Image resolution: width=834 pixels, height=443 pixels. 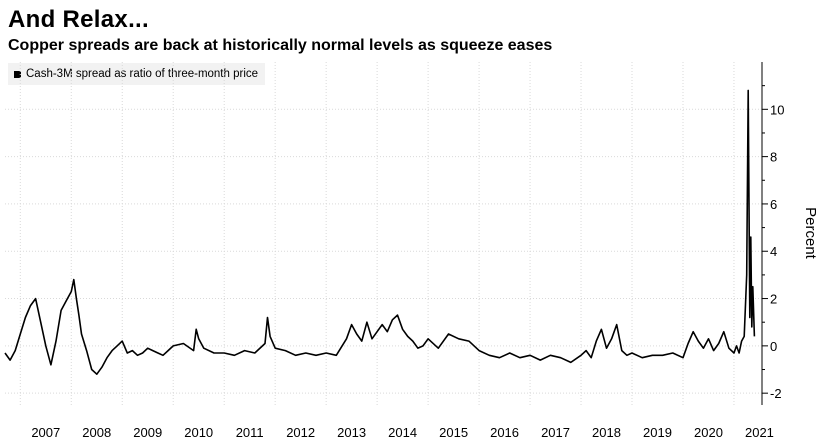 What do you see at coordinates (657, 432) in the screenshot?
I see `x-tick-label: 2019` at bounding box center [657, 432].